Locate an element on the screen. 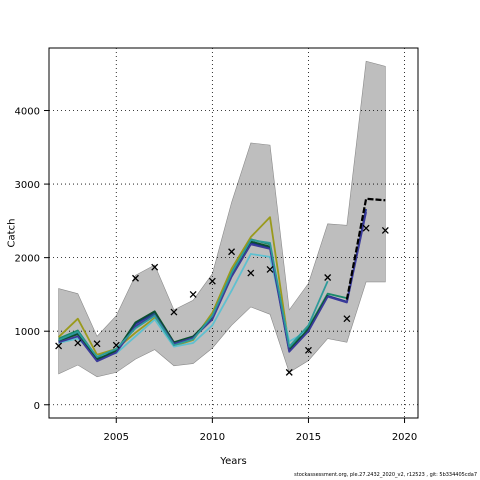  x-tick-label: 2015 is located at coordinates (308, 437).